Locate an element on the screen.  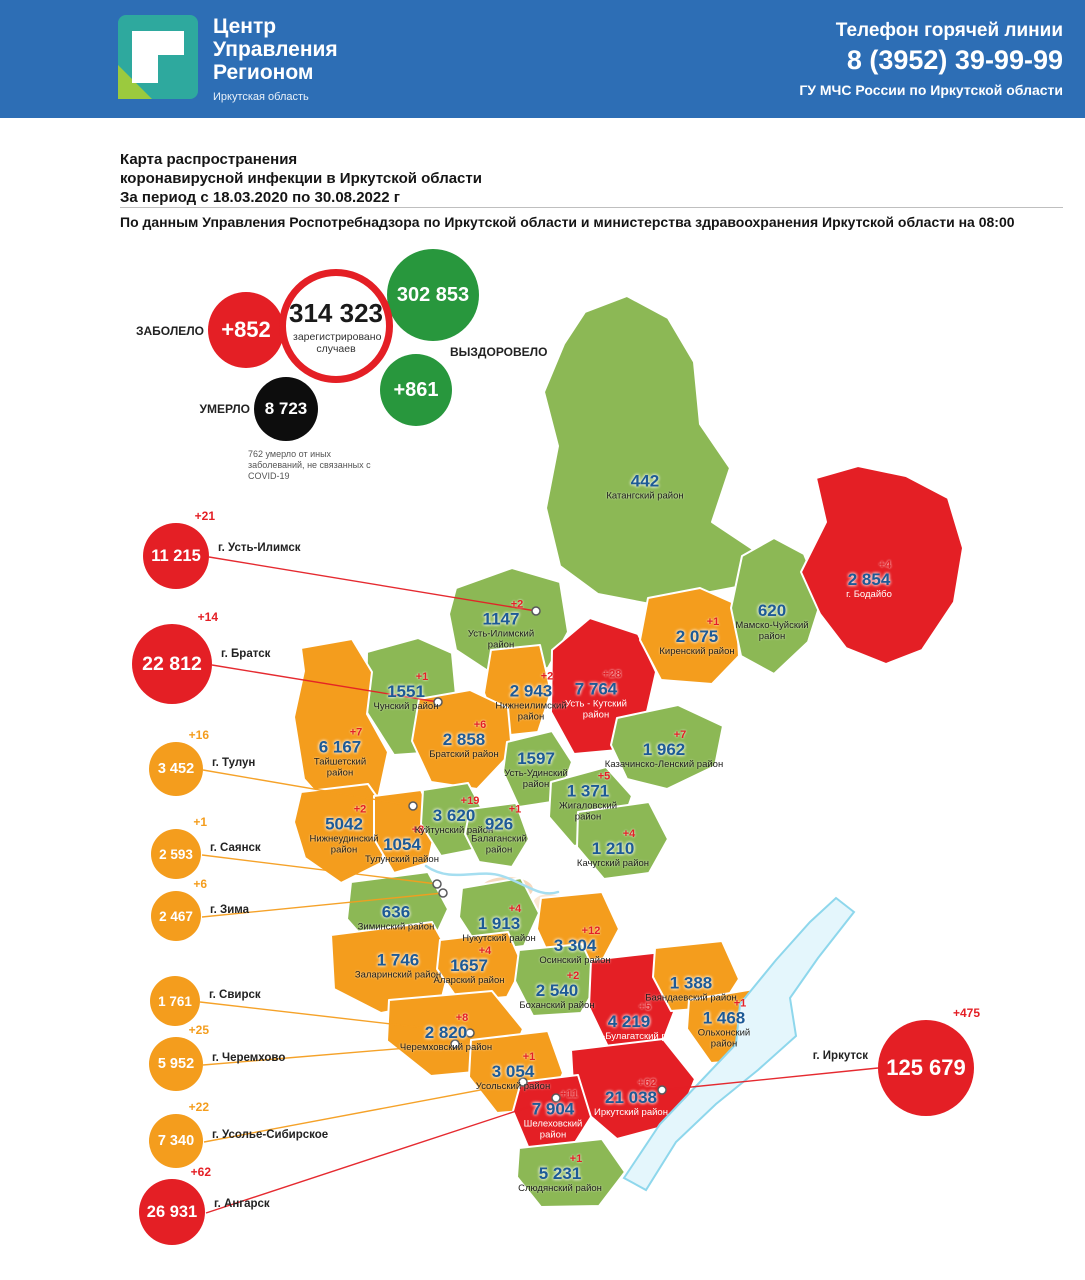
city-name: г. Тулун is located at coordinates (234, 762).